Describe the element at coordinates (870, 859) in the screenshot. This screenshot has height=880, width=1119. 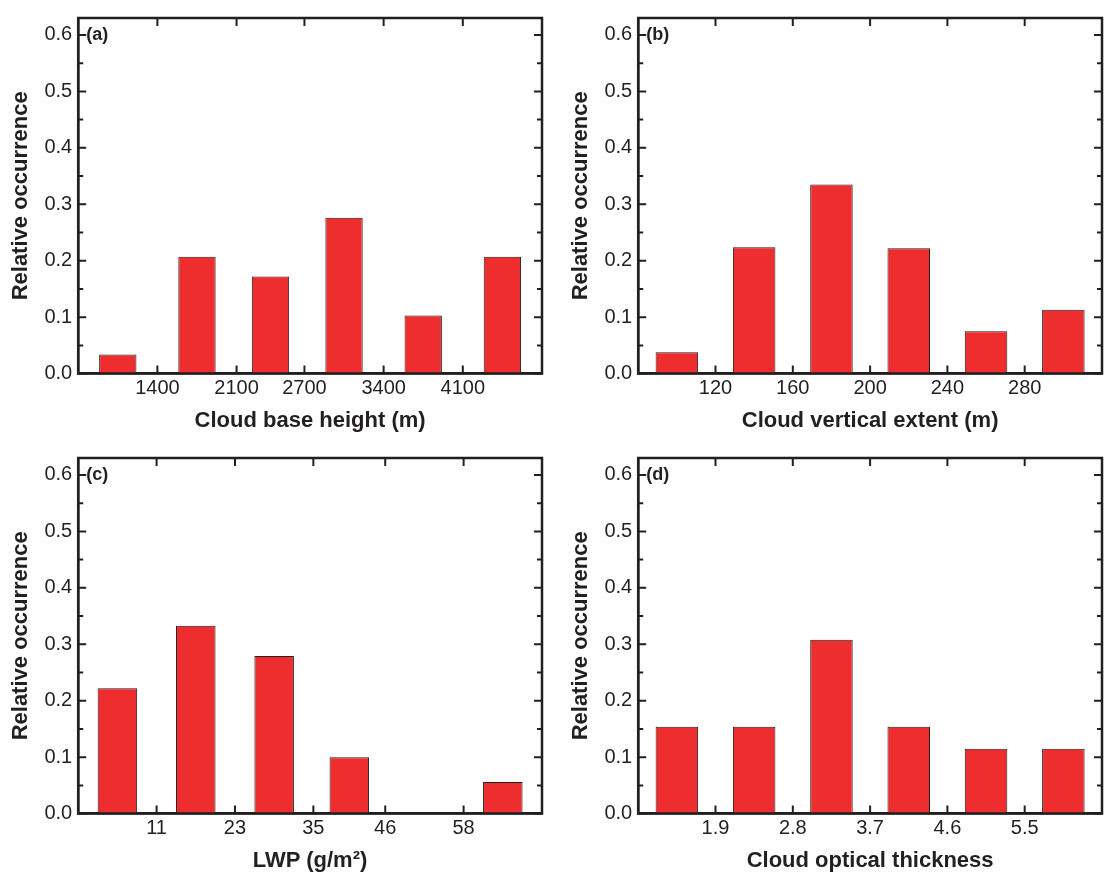
I see `x-axis-title: Cloud optical thickness` at that location.